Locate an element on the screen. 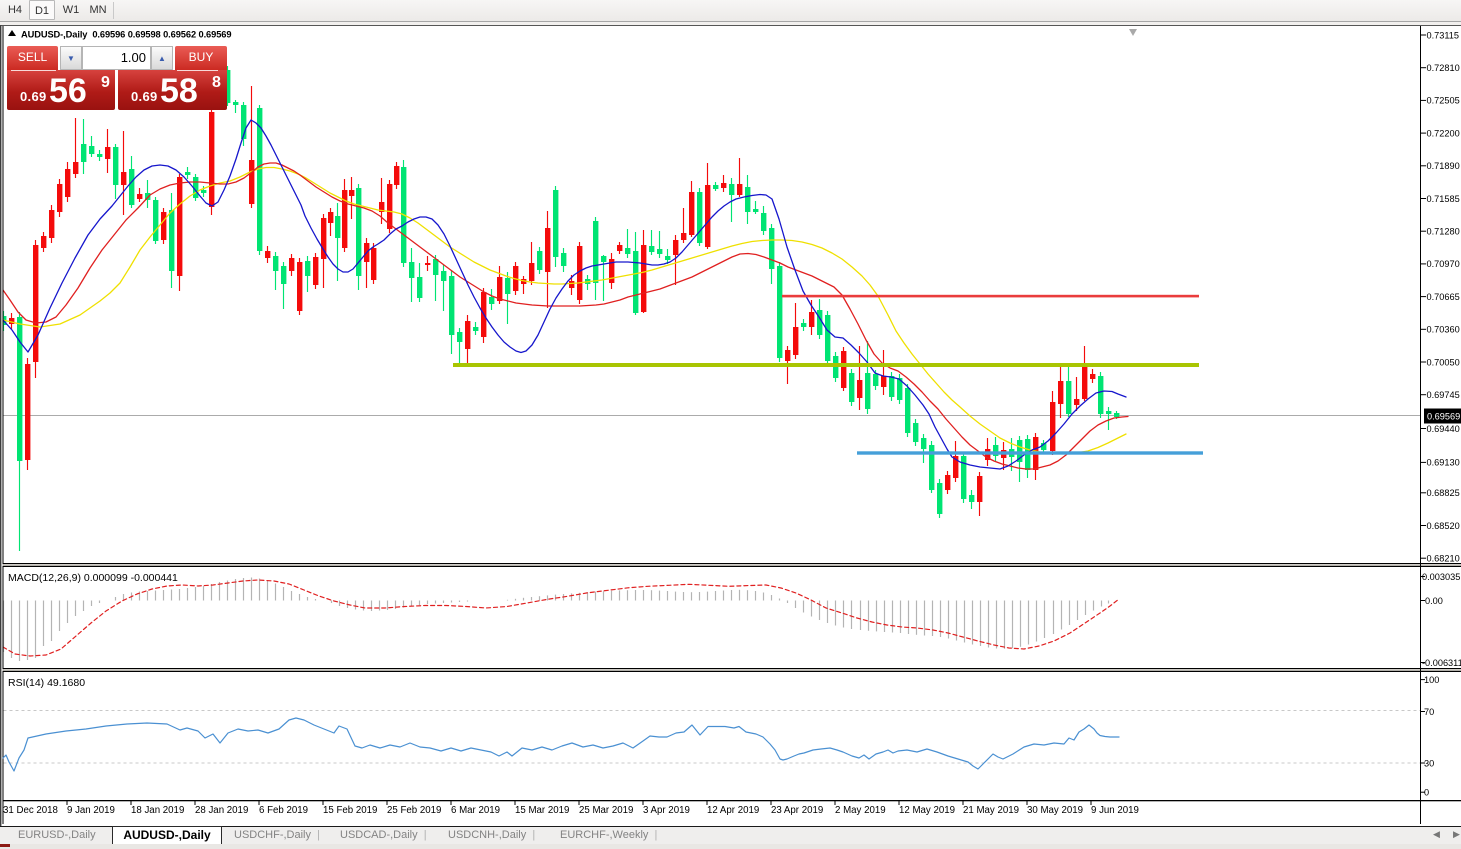 This screenshot has height=849, width=1461. svg-text: 15 Feb 2019 is located at coordinates (350, 810).